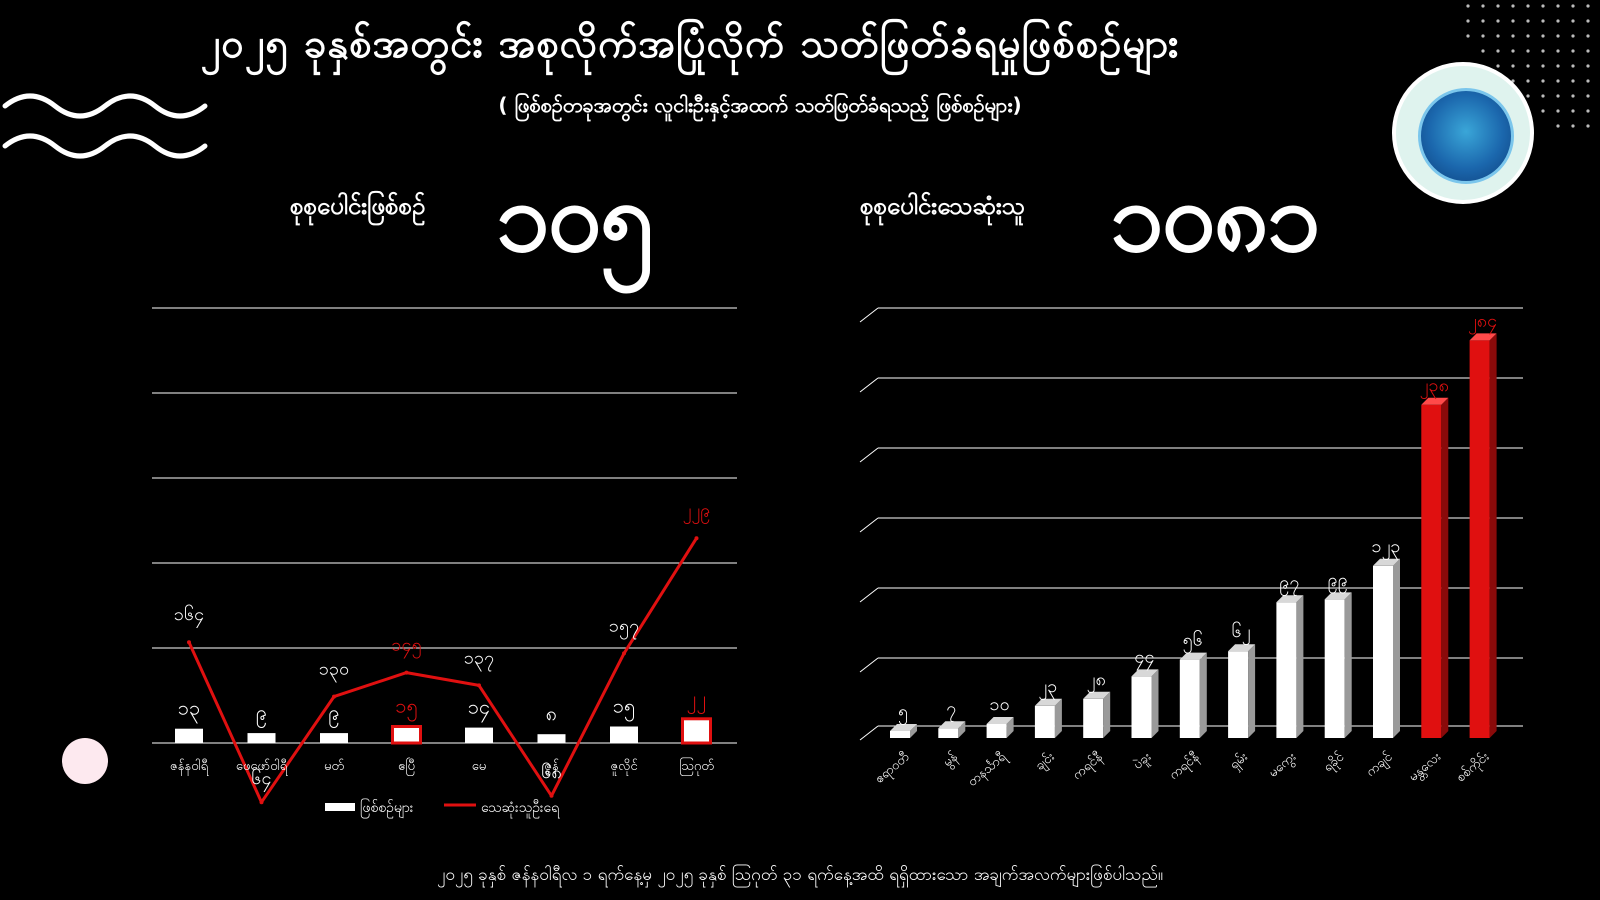 This screenshot has height=900, width=1600. I want to click on total-deaths-value: ၁၀၈၁, so click(1215, 217).